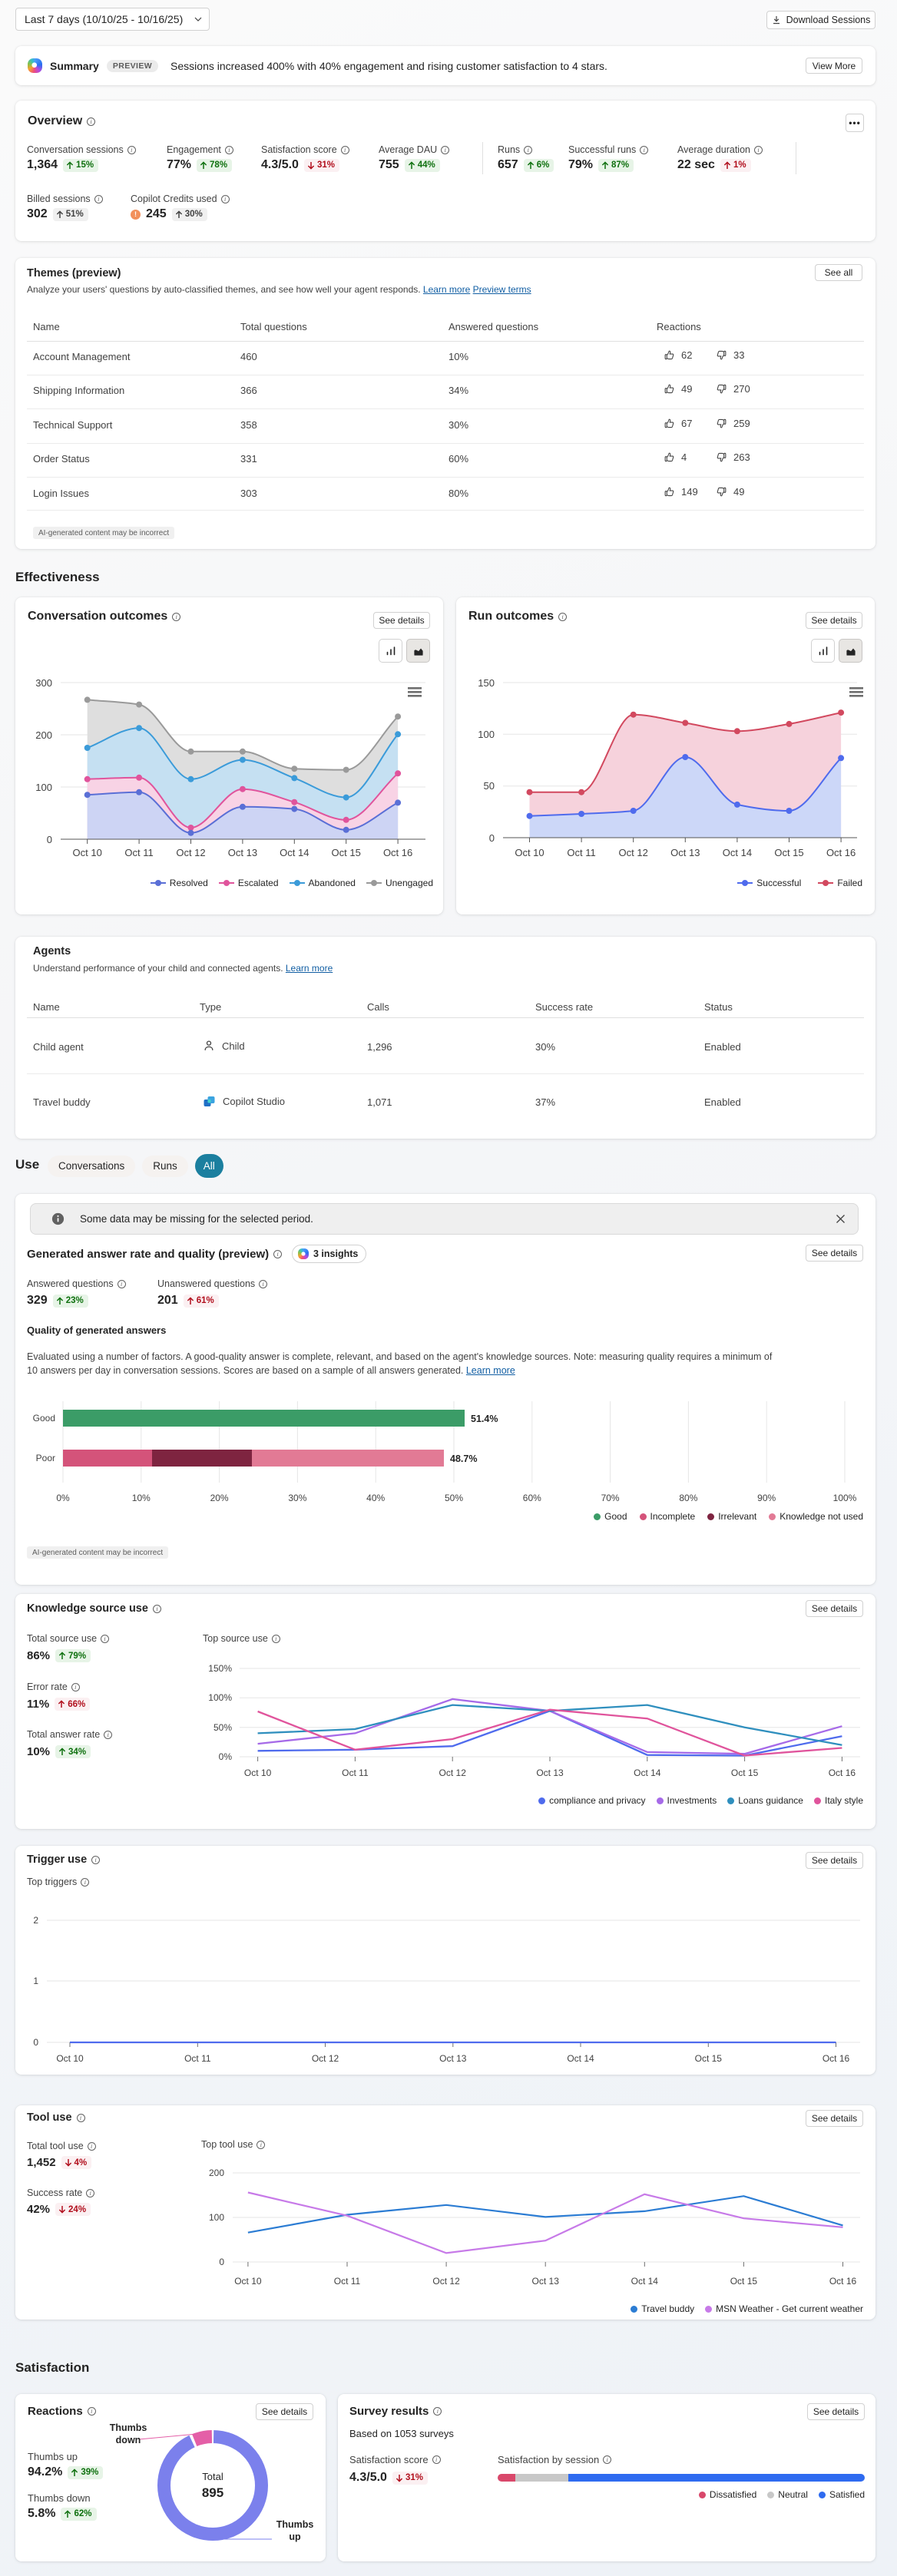 This screenshot has height=2576, width=897. Describe the element at coordinates (532, 1498) in the screenshot. I see `svg-text: 60%` at that location.